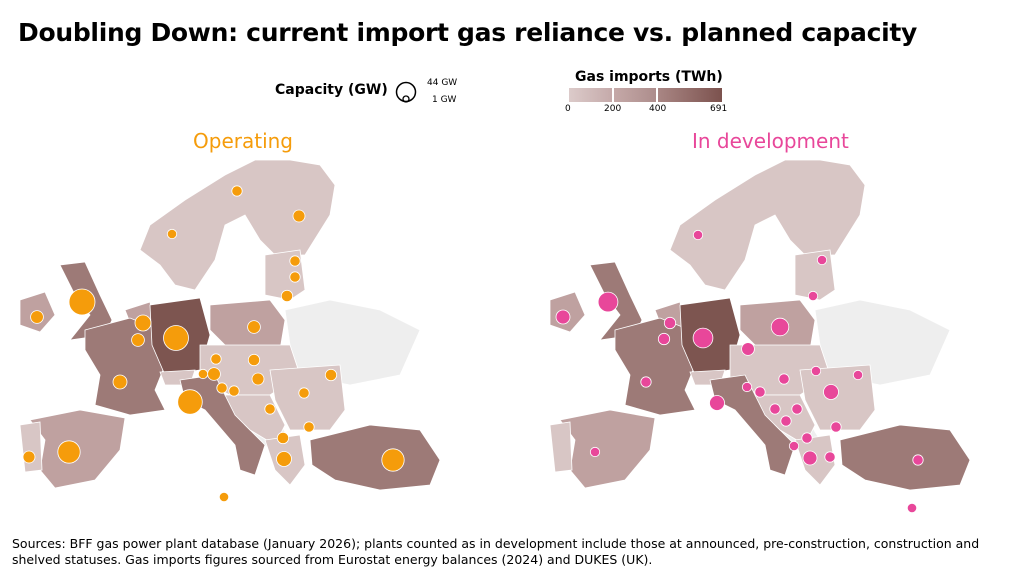 This screenshot has height=576, width=1024. I want to click on country-france, so click(655, 366).